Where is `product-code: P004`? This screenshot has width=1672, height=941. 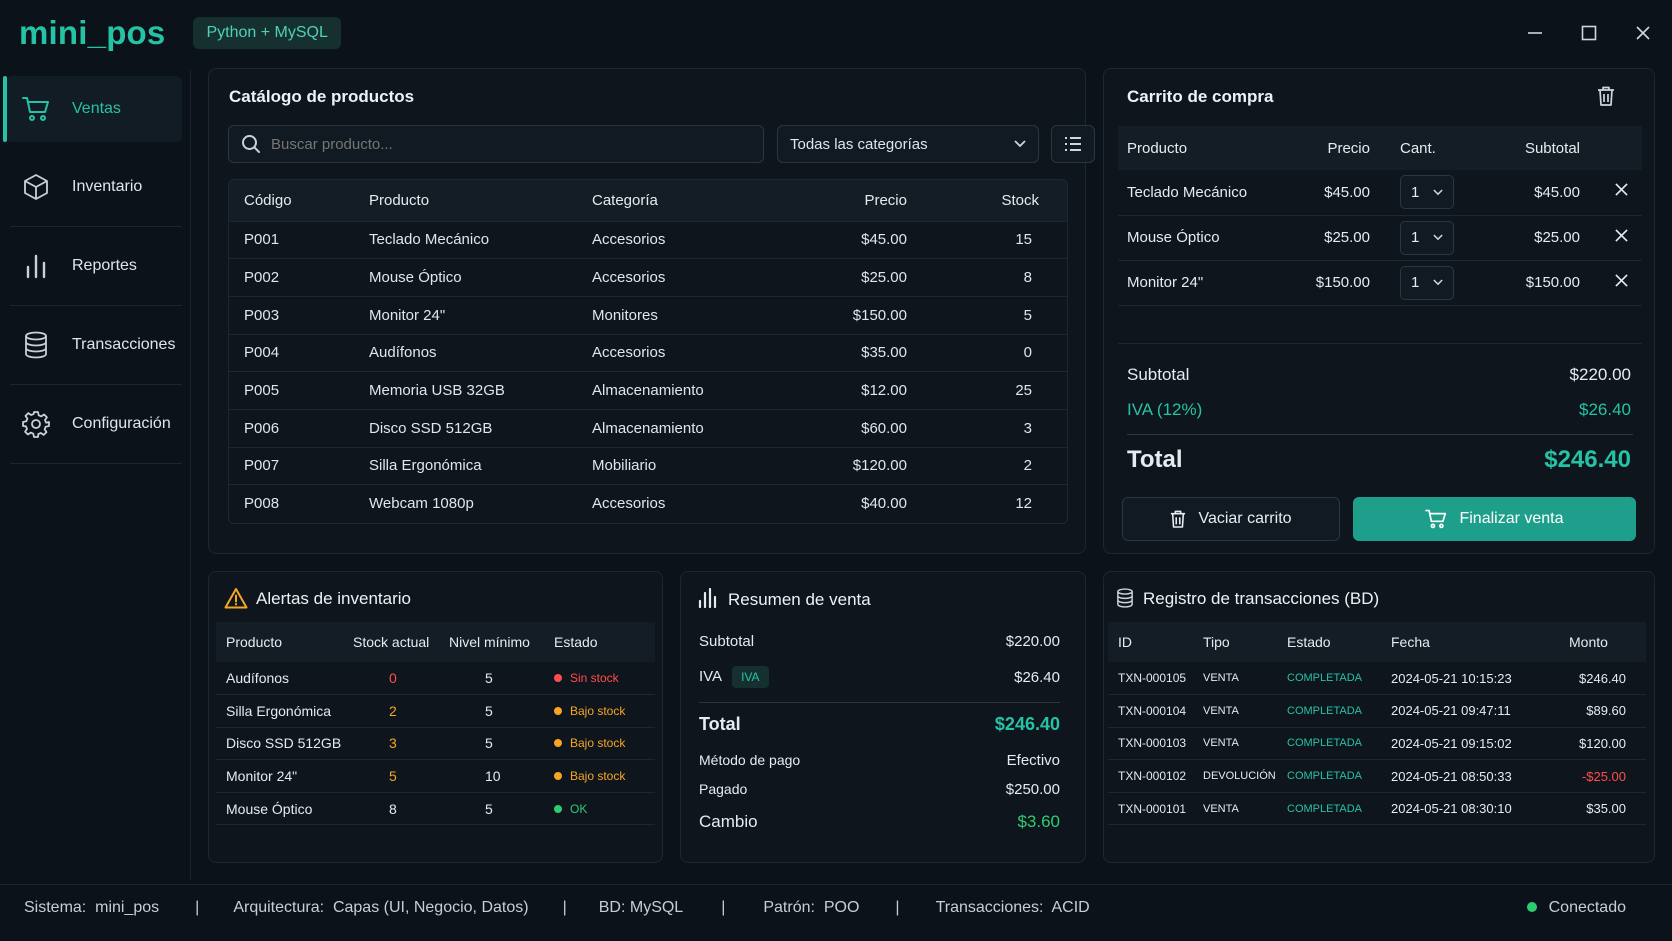
product-code: P004 is located at coordinates (299, 352).